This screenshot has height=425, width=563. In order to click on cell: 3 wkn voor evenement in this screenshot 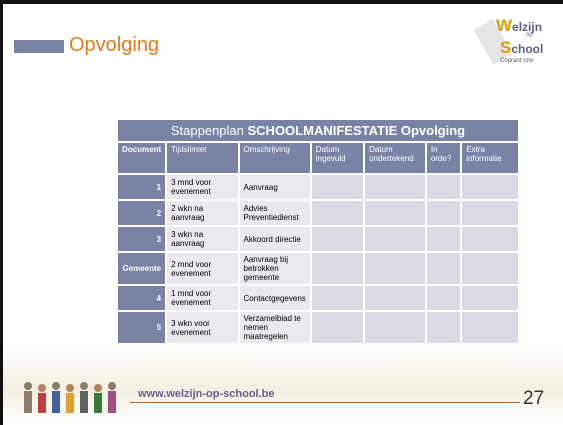, I will do `click(202, 327)`.